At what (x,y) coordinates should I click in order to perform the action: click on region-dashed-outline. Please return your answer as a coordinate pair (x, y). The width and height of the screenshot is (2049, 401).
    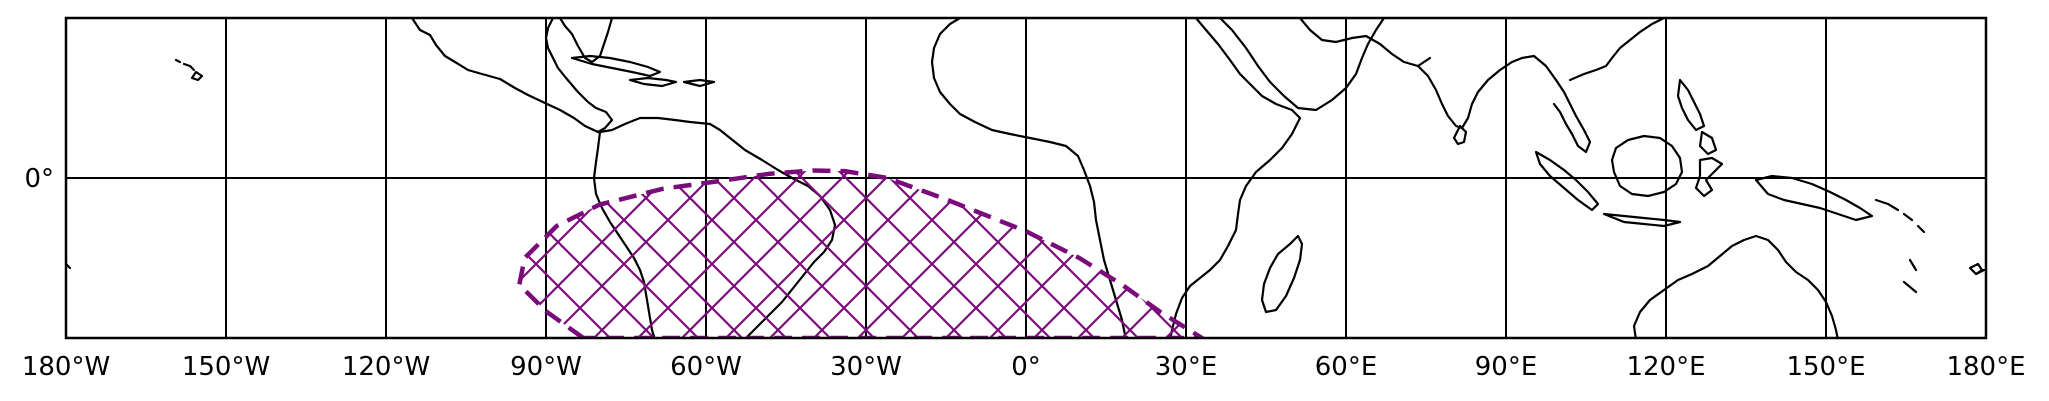
    Looking at the image, I should click on (861, 253).